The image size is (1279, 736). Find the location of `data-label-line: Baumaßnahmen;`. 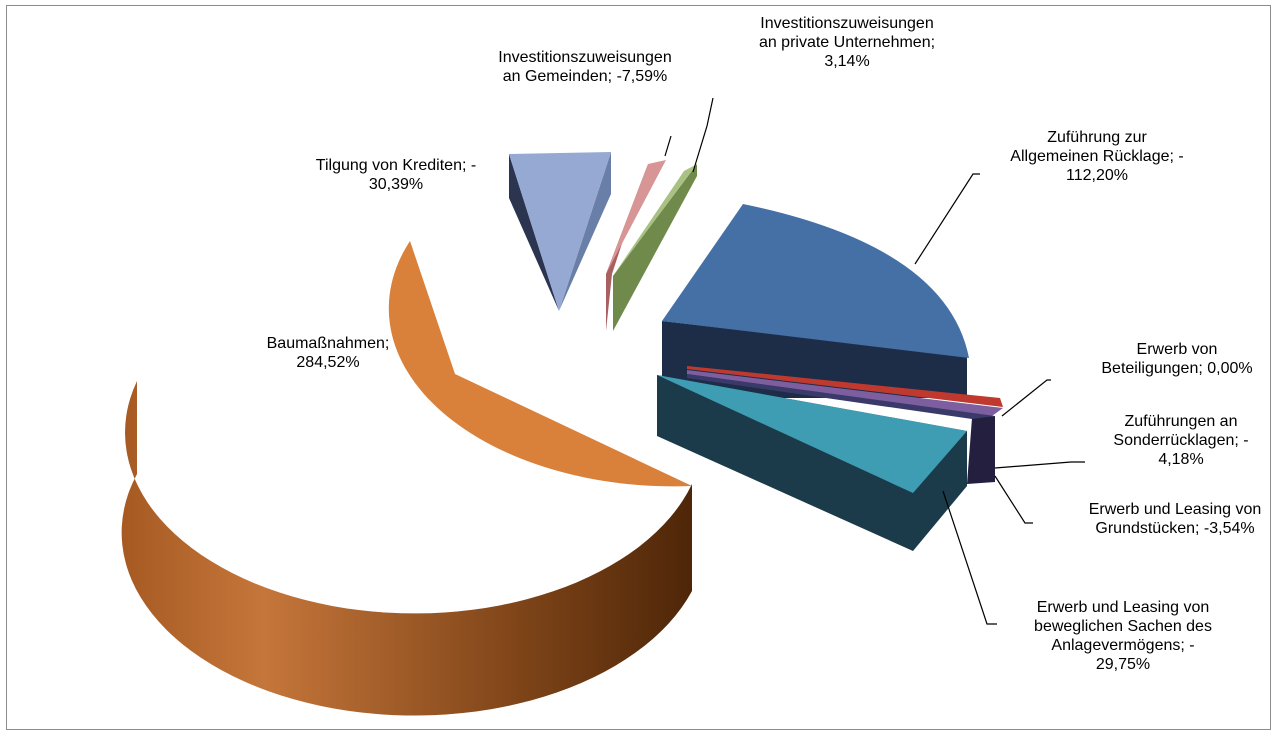

data-label-line: Baumaßnahmen; is located at coordinates (328, 343).